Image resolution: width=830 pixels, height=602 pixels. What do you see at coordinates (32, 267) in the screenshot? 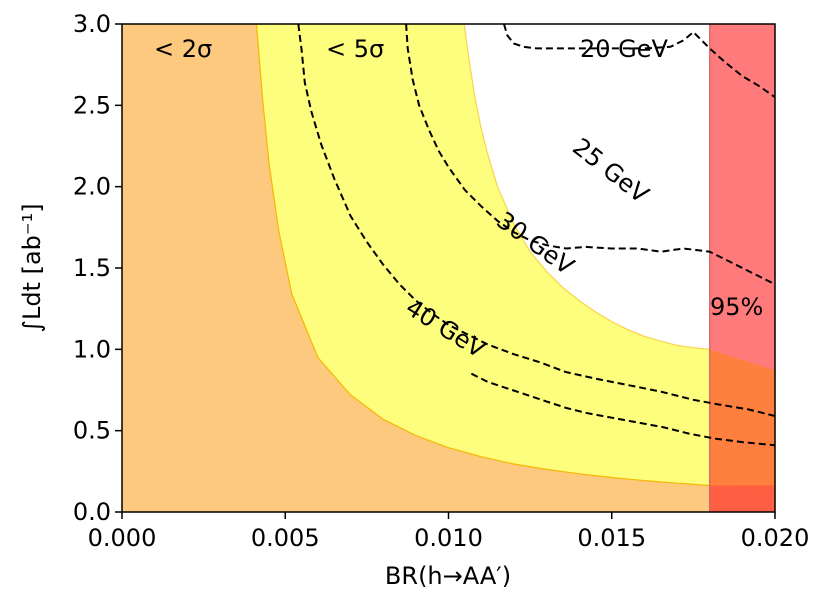
I see `y-axis-label: ∫Ldt [ab⁻¹]` at bounding box center [32, 267].